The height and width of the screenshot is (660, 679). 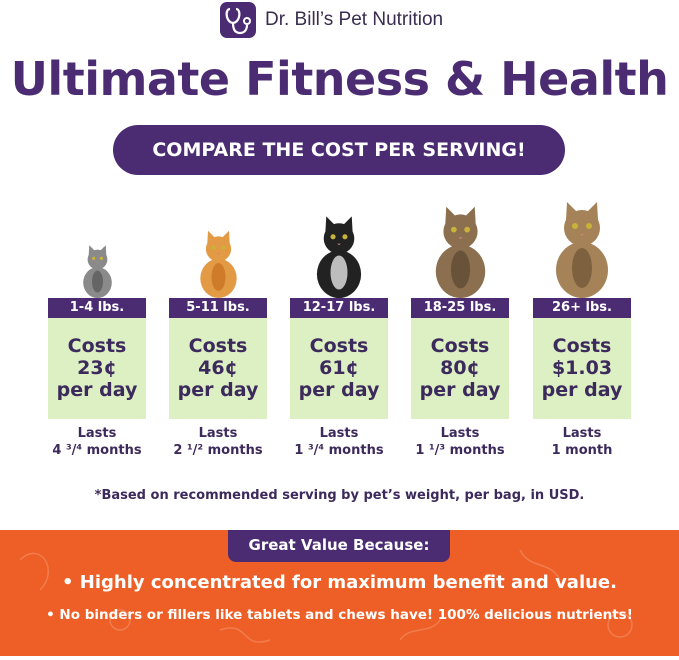 I want to click on cost-price: $1.03, so click(x=582, y=368).